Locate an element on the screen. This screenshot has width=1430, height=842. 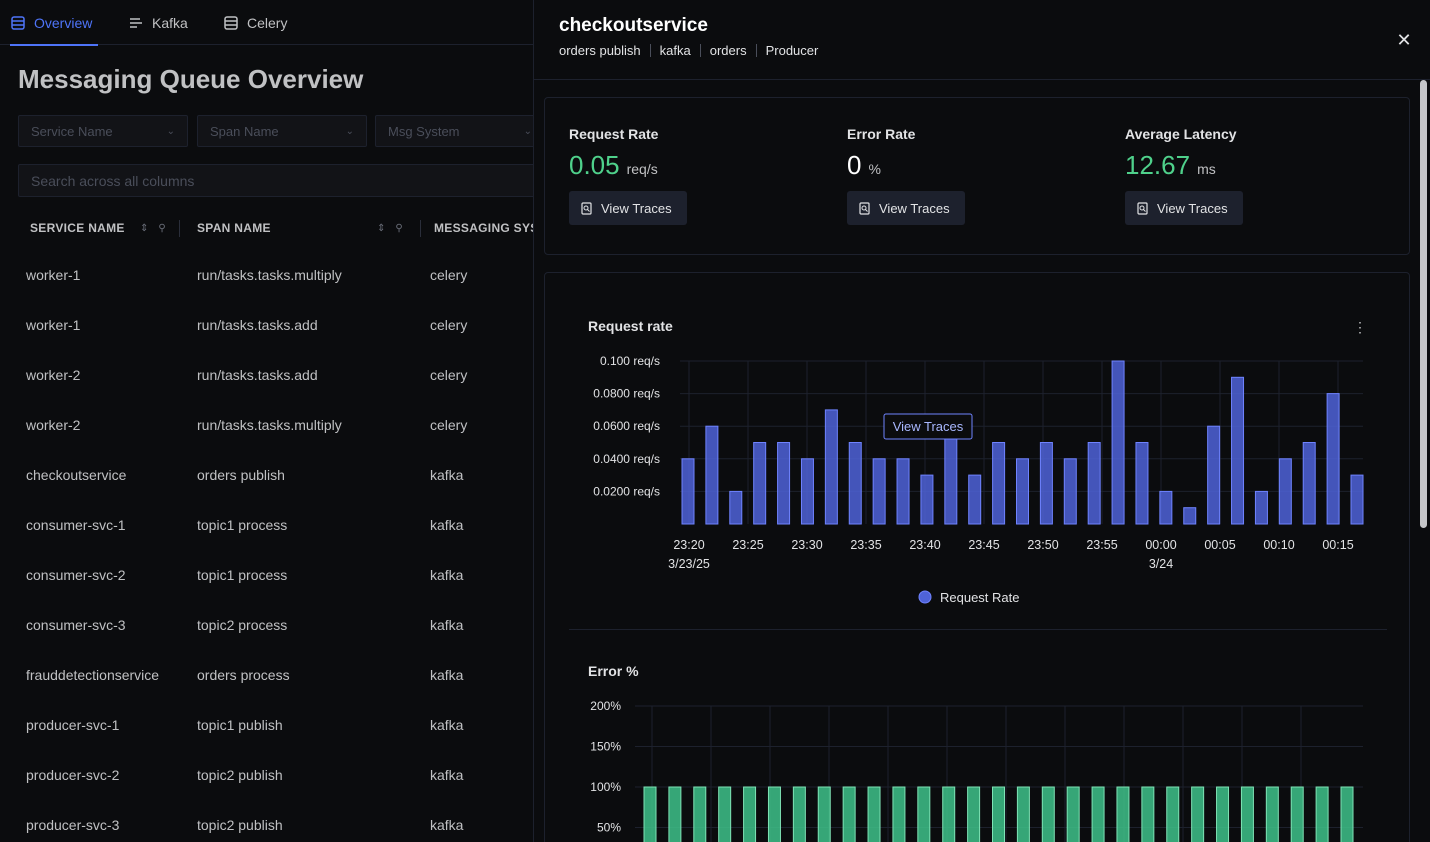
table-row: consumer-svc-1 topic1 process kafka is located at coordinates (266, 525).